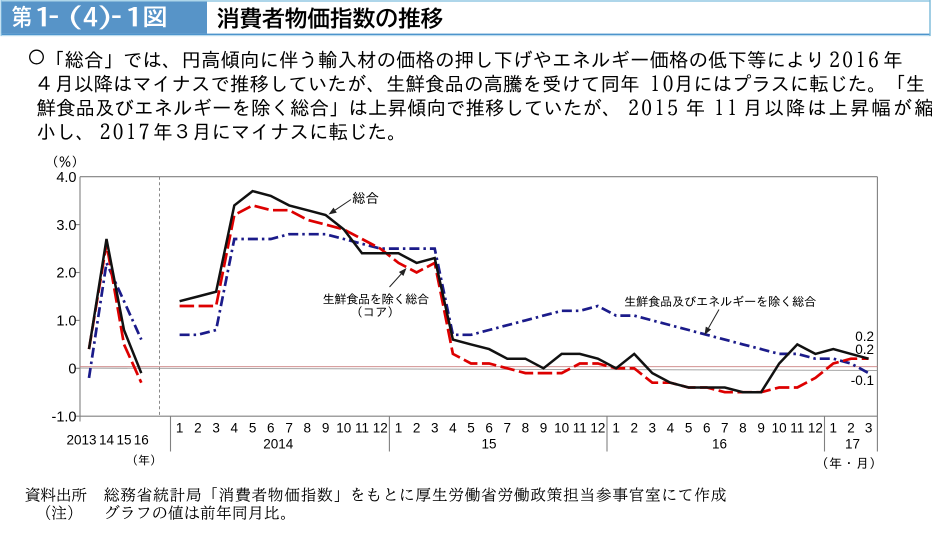 The height and width of the screenshot is (541, 932). I want to click on svg-text: 4.0, so click(66, 178).